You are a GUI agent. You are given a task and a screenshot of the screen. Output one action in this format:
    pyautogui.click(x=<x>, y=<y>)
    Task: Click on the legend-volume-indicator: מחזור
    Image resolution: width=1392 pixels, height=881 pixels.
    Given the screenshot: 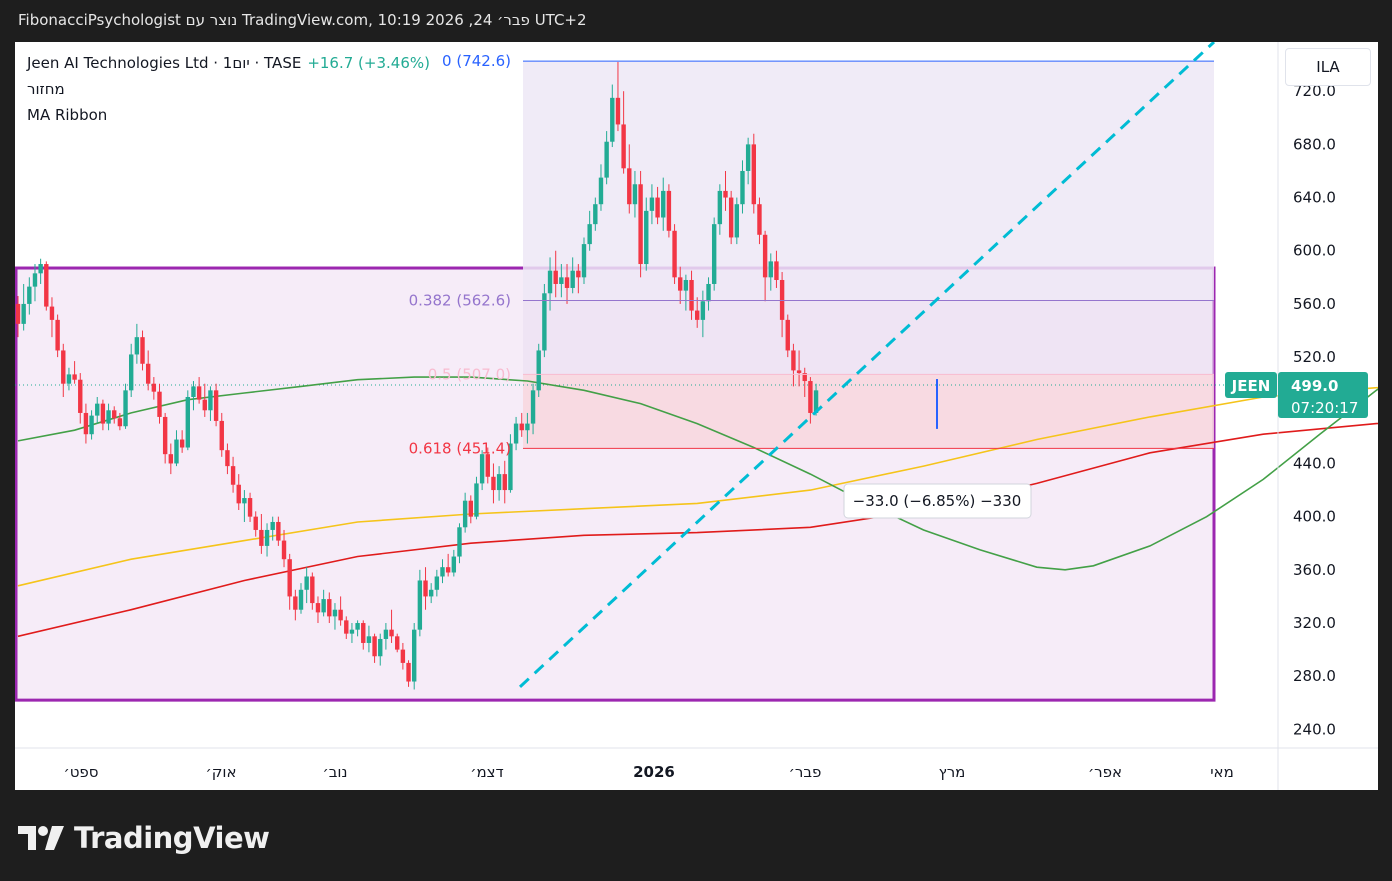 What is the action you would take?
    pyautogui.click(x=46, y=89)
    